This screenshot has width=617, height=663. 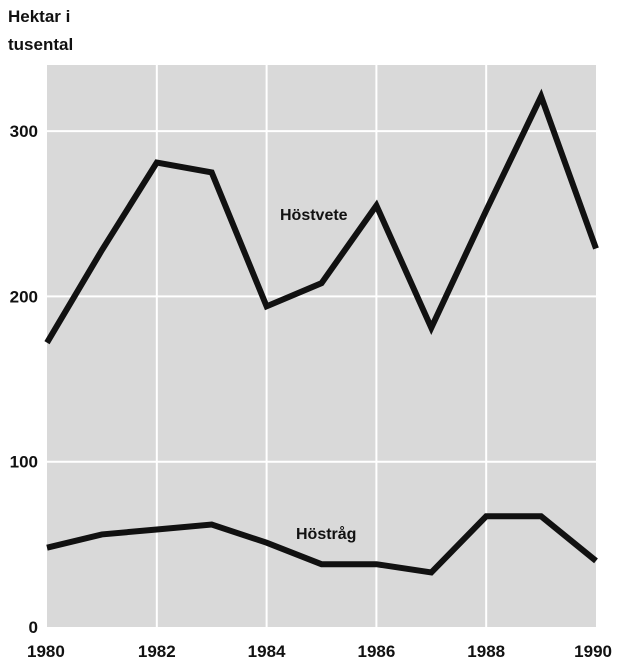 What do you see at coordinates (267, 651) in the screenshot?
I see `x-tick-label: 1984` at bounding box center [267, 651].